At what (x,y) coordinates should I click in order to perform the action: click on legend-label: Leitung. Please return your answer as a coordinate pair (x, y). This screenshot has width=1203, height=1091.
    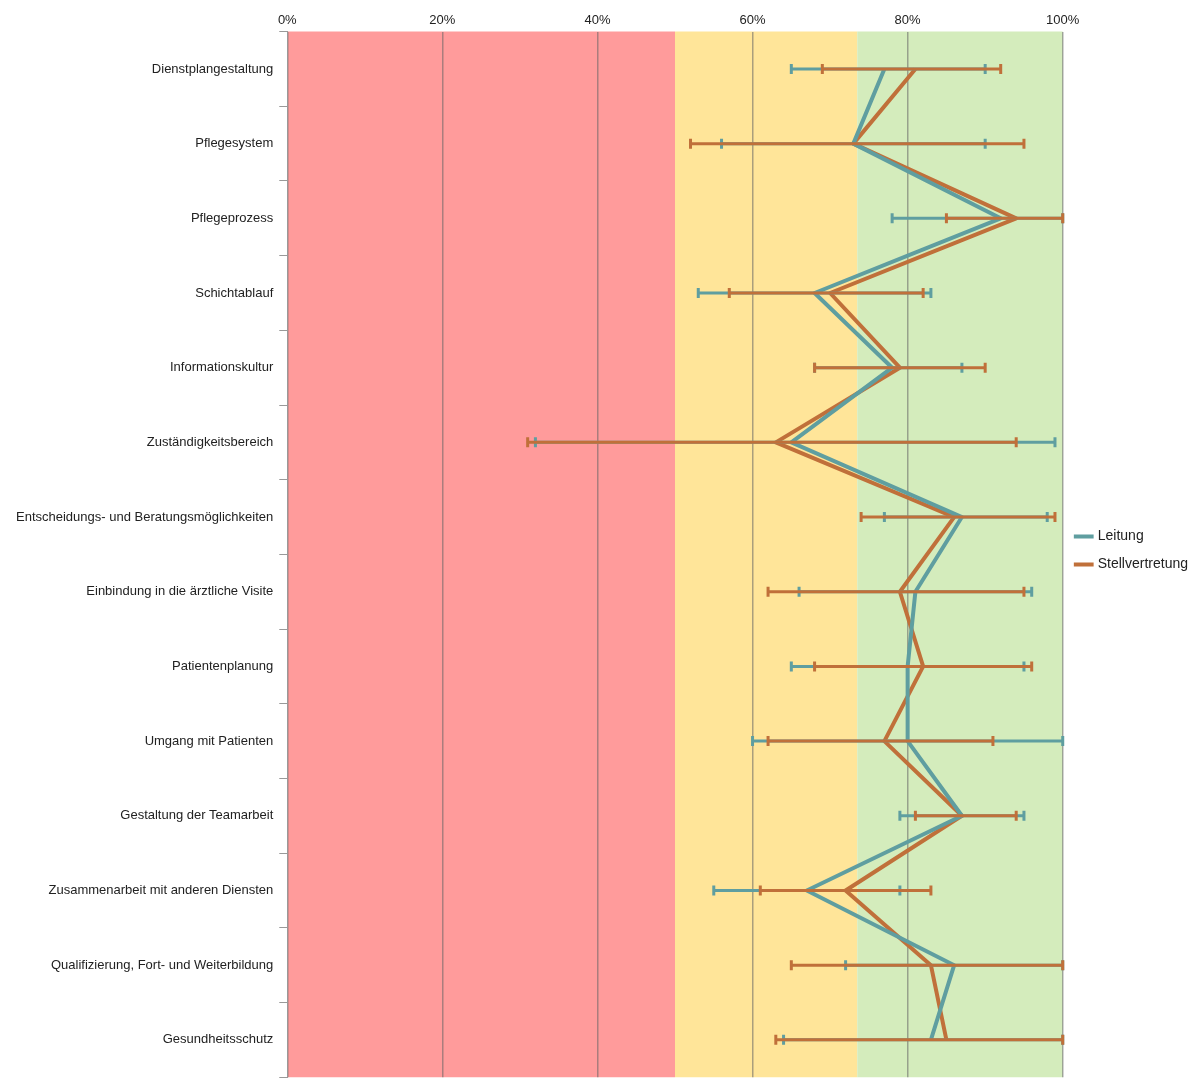
    Looking at the image, I should click on (1120, 535).